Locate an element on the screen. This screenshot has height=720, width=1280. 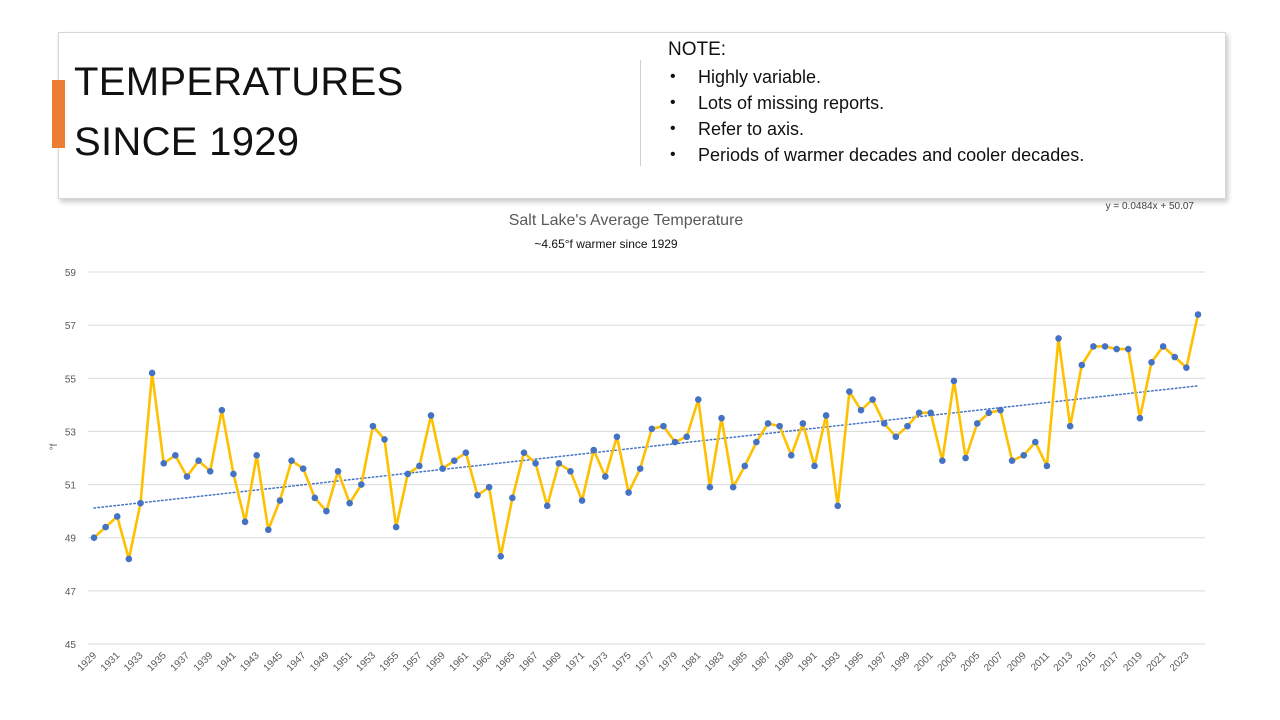
x-tick-label: 1939 is located at coordinates (204, 662).